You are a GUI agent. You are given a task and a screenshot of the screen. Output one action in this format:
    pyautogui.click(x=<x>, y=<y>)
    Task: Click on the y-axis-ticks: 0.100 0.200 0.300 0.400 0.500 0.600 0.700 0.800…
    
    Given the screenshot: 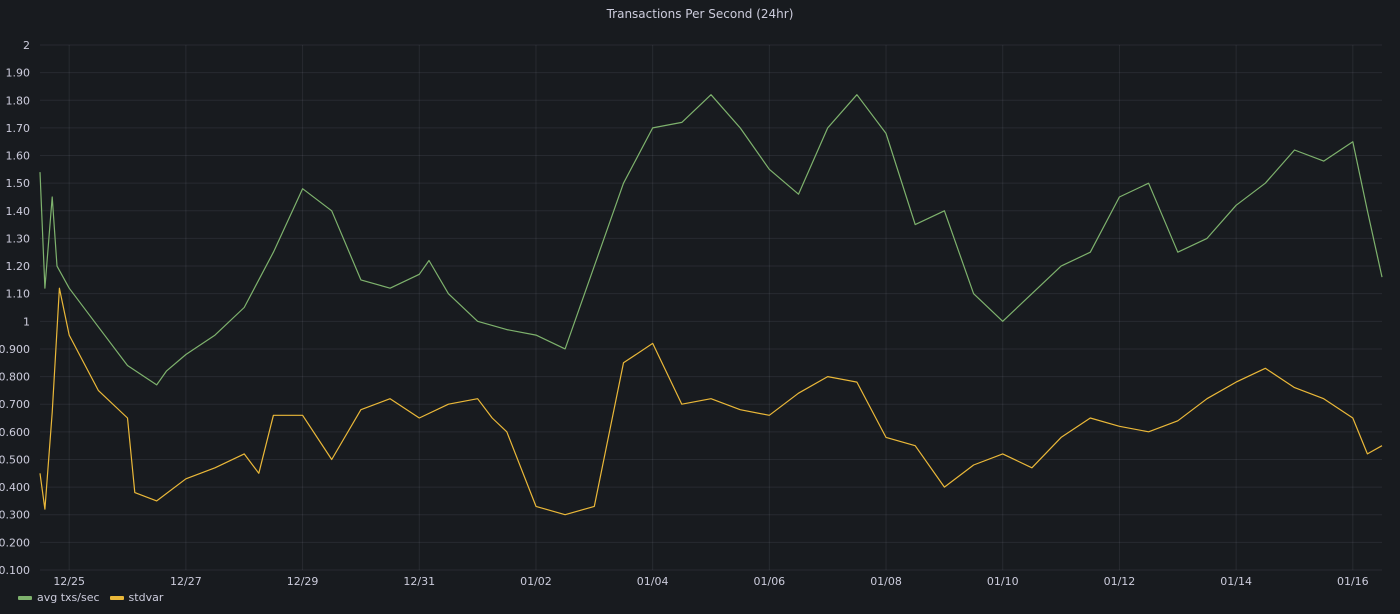 What is the action you would take?
    pyautogui.click(x=15, y=308)
    